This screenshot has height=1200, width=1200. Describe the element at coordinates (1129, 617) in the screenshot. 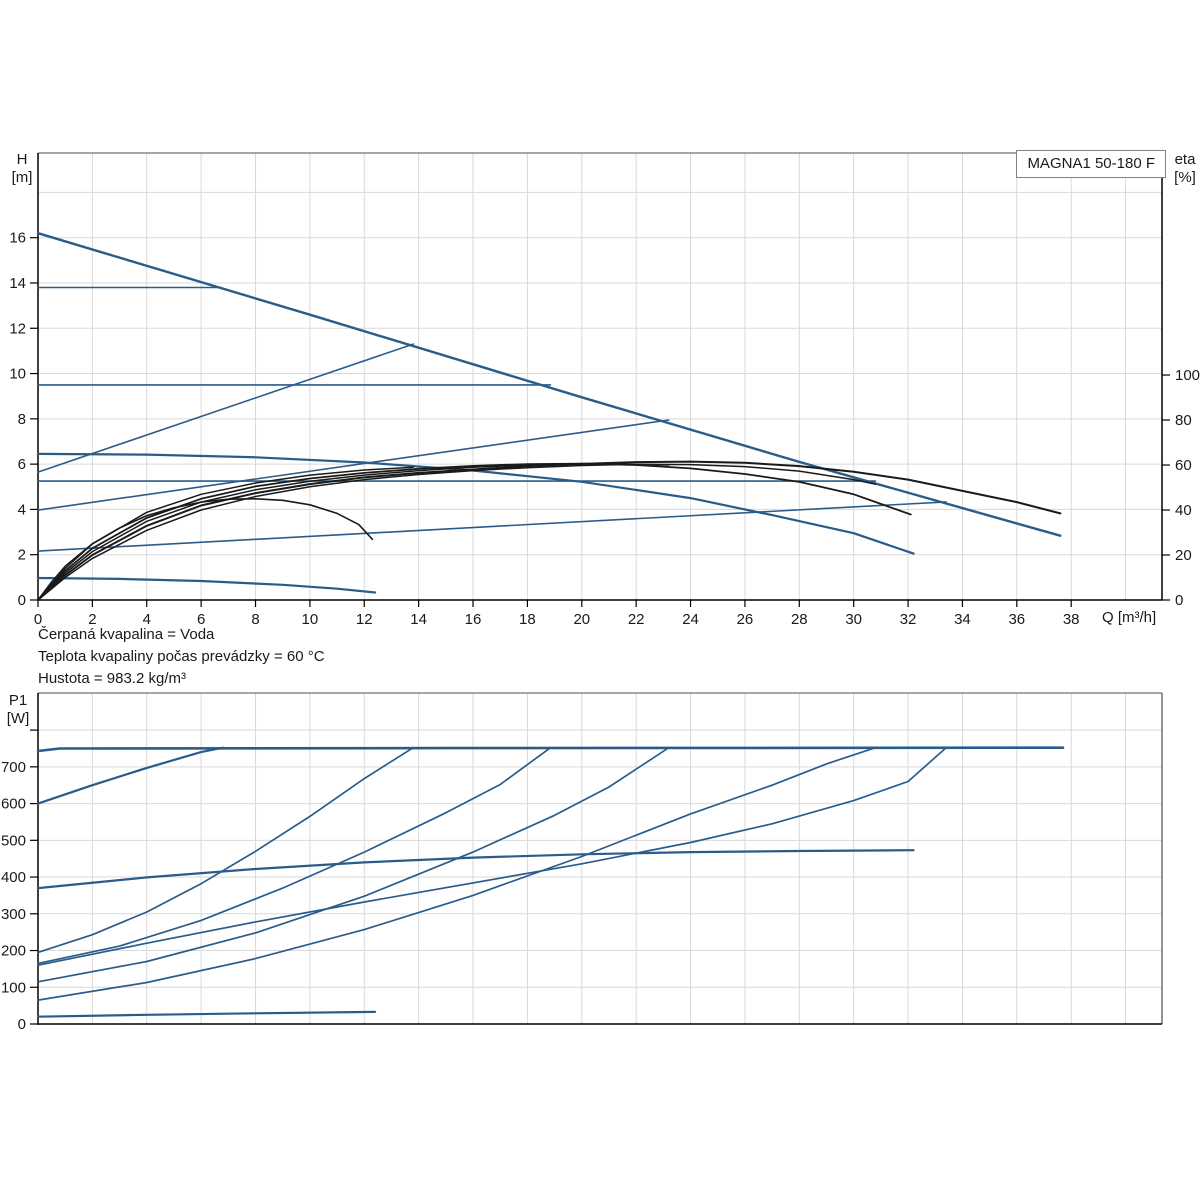

I see `q-axis-label: Q [m³/h]` at that location.